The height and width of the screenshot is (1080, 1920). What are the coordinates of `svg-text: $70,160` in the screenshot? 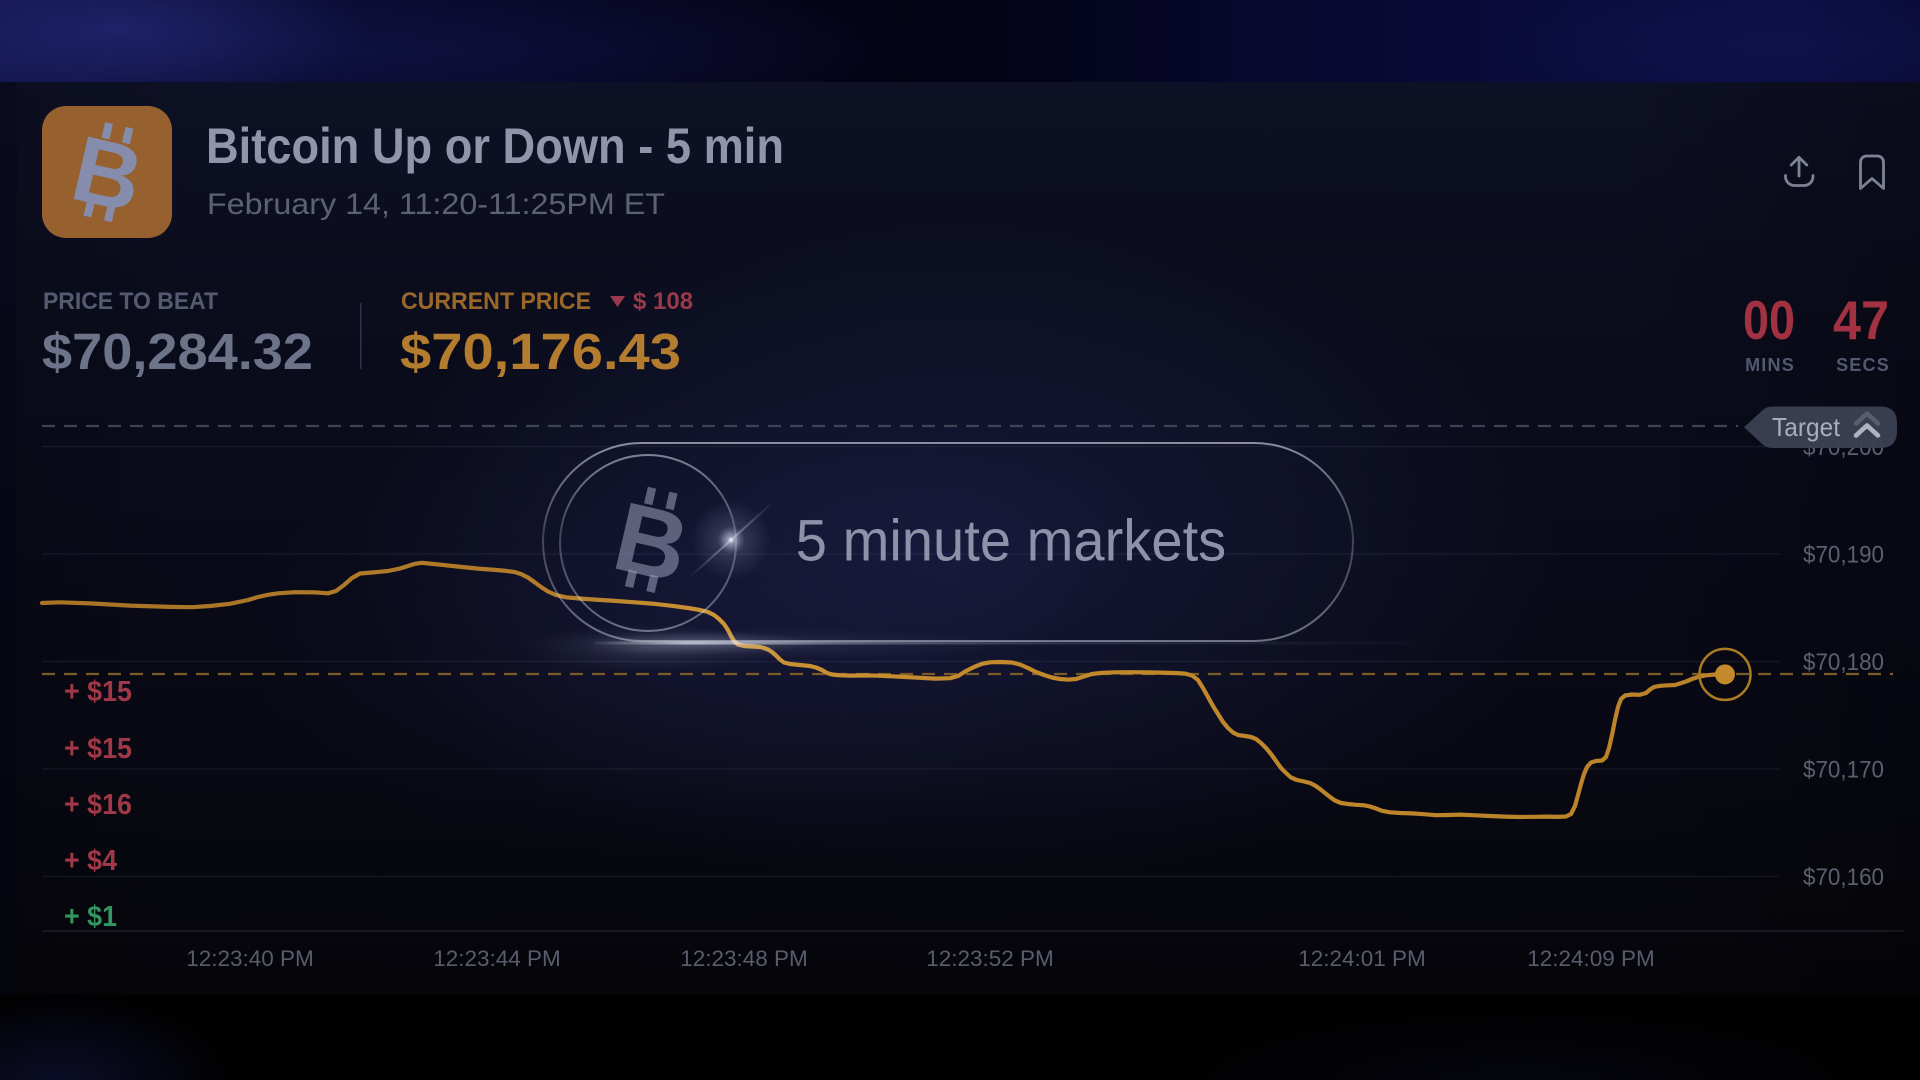 It's located at (1843, 877).